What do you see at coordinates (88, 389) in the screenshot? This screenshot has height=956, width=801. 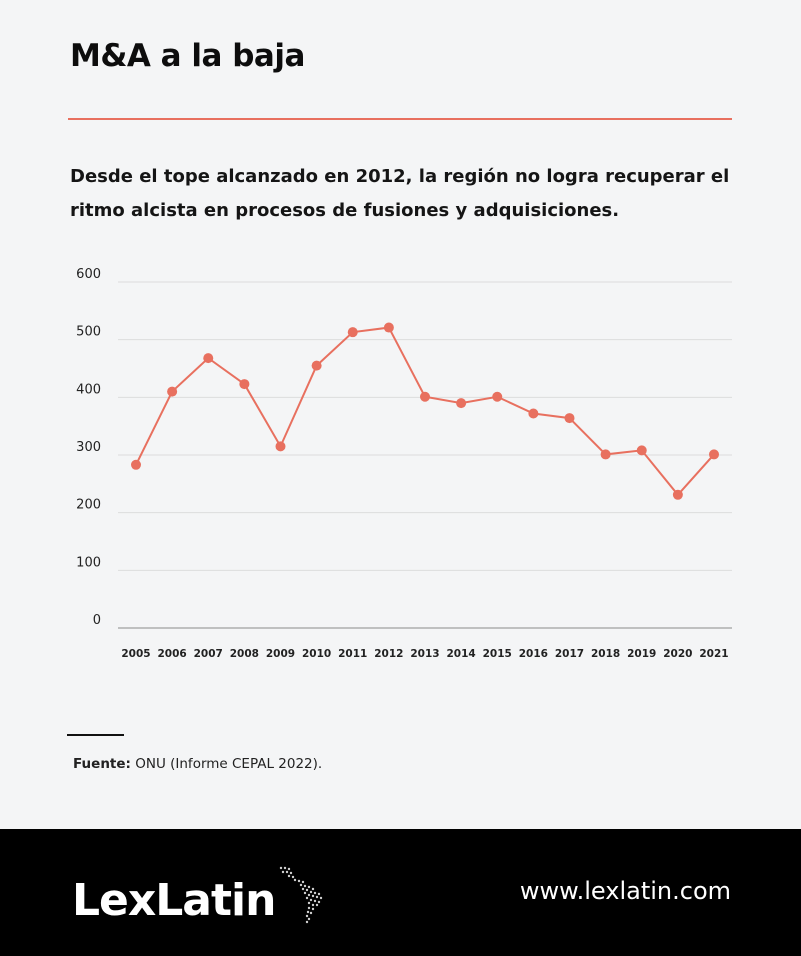 I see `y-tick-label: 400` at bounding box center [88, 389].